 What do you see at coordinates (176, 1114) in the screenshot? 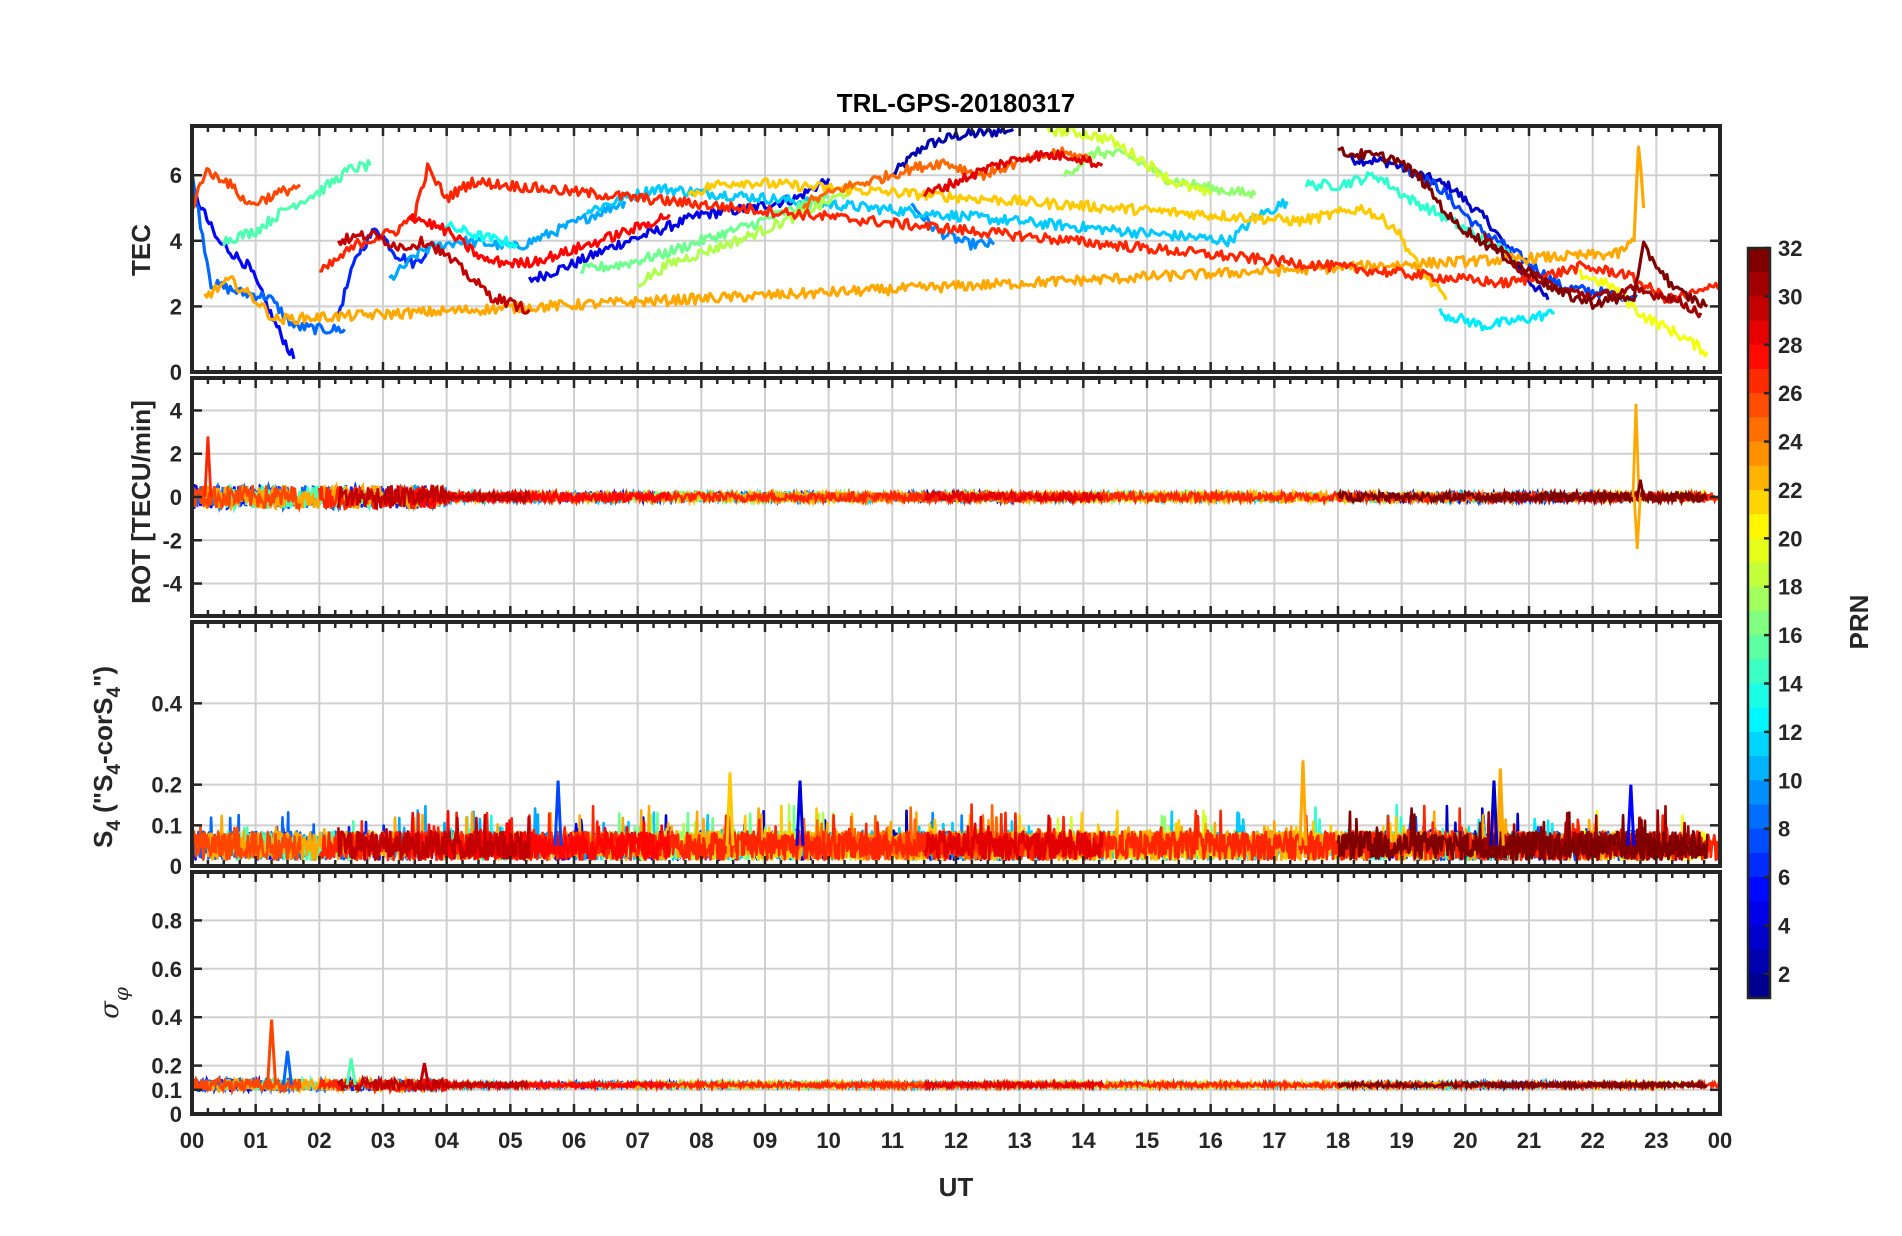
I see `sigma-phi-y-tick-label: 0` at bounding box center [176, 1114].